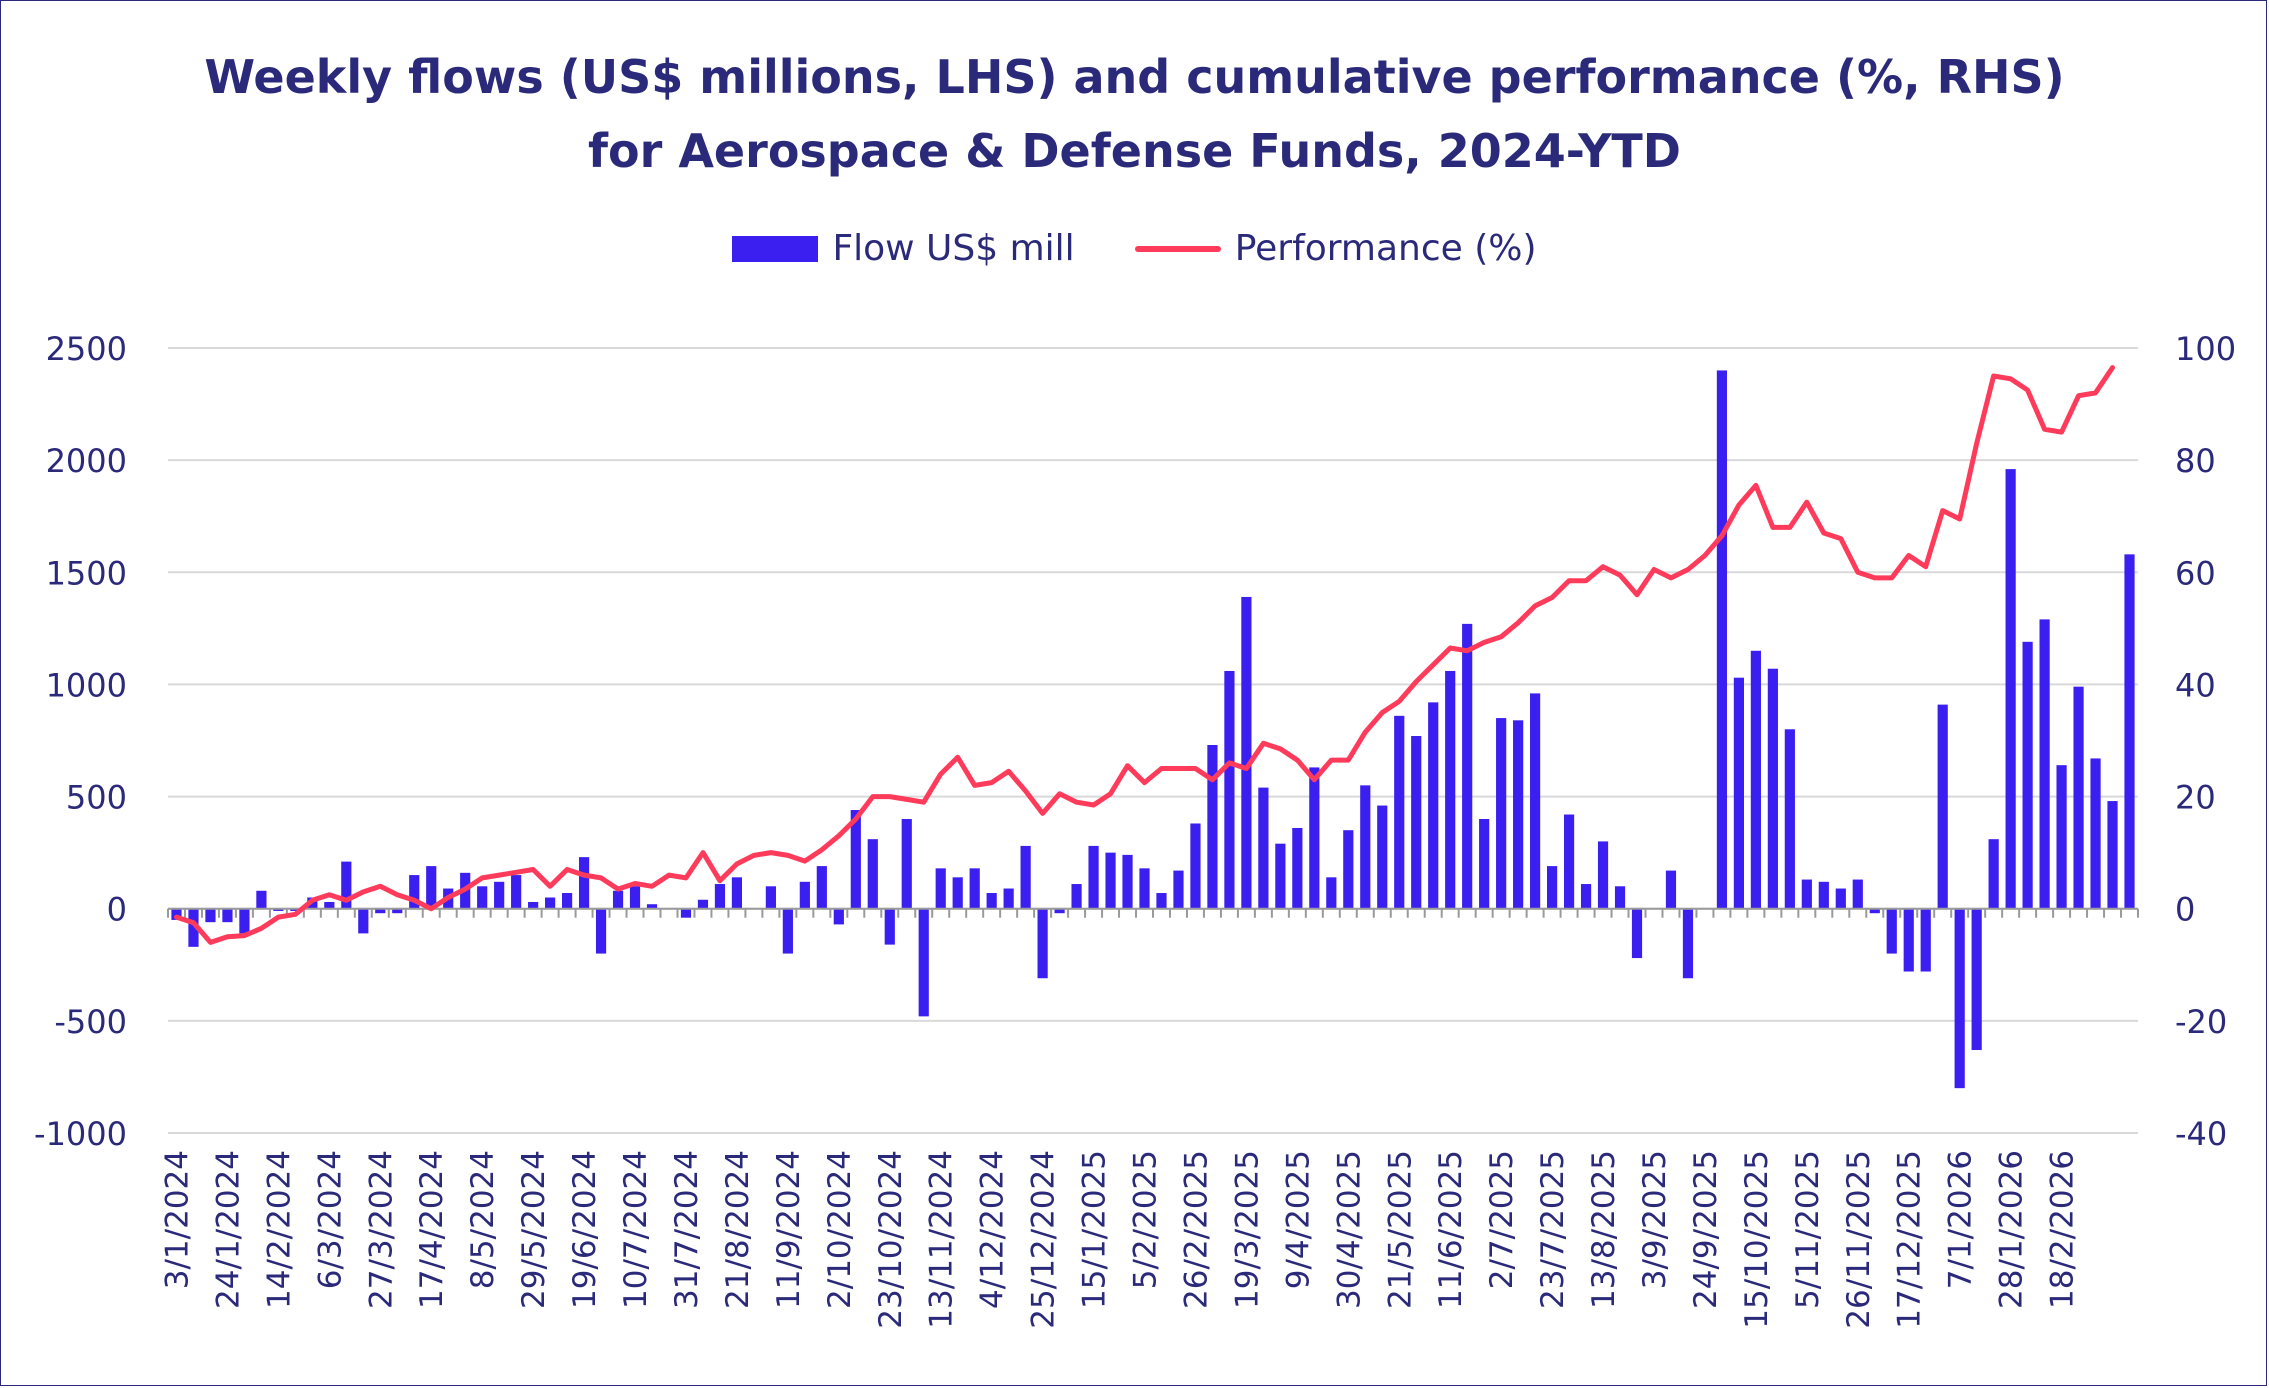  What do you see at coordinates (1910, 1239) in the screenshot?
I see `x-tick-label: 17/12/2025` at bounding box center [1910, 1239].